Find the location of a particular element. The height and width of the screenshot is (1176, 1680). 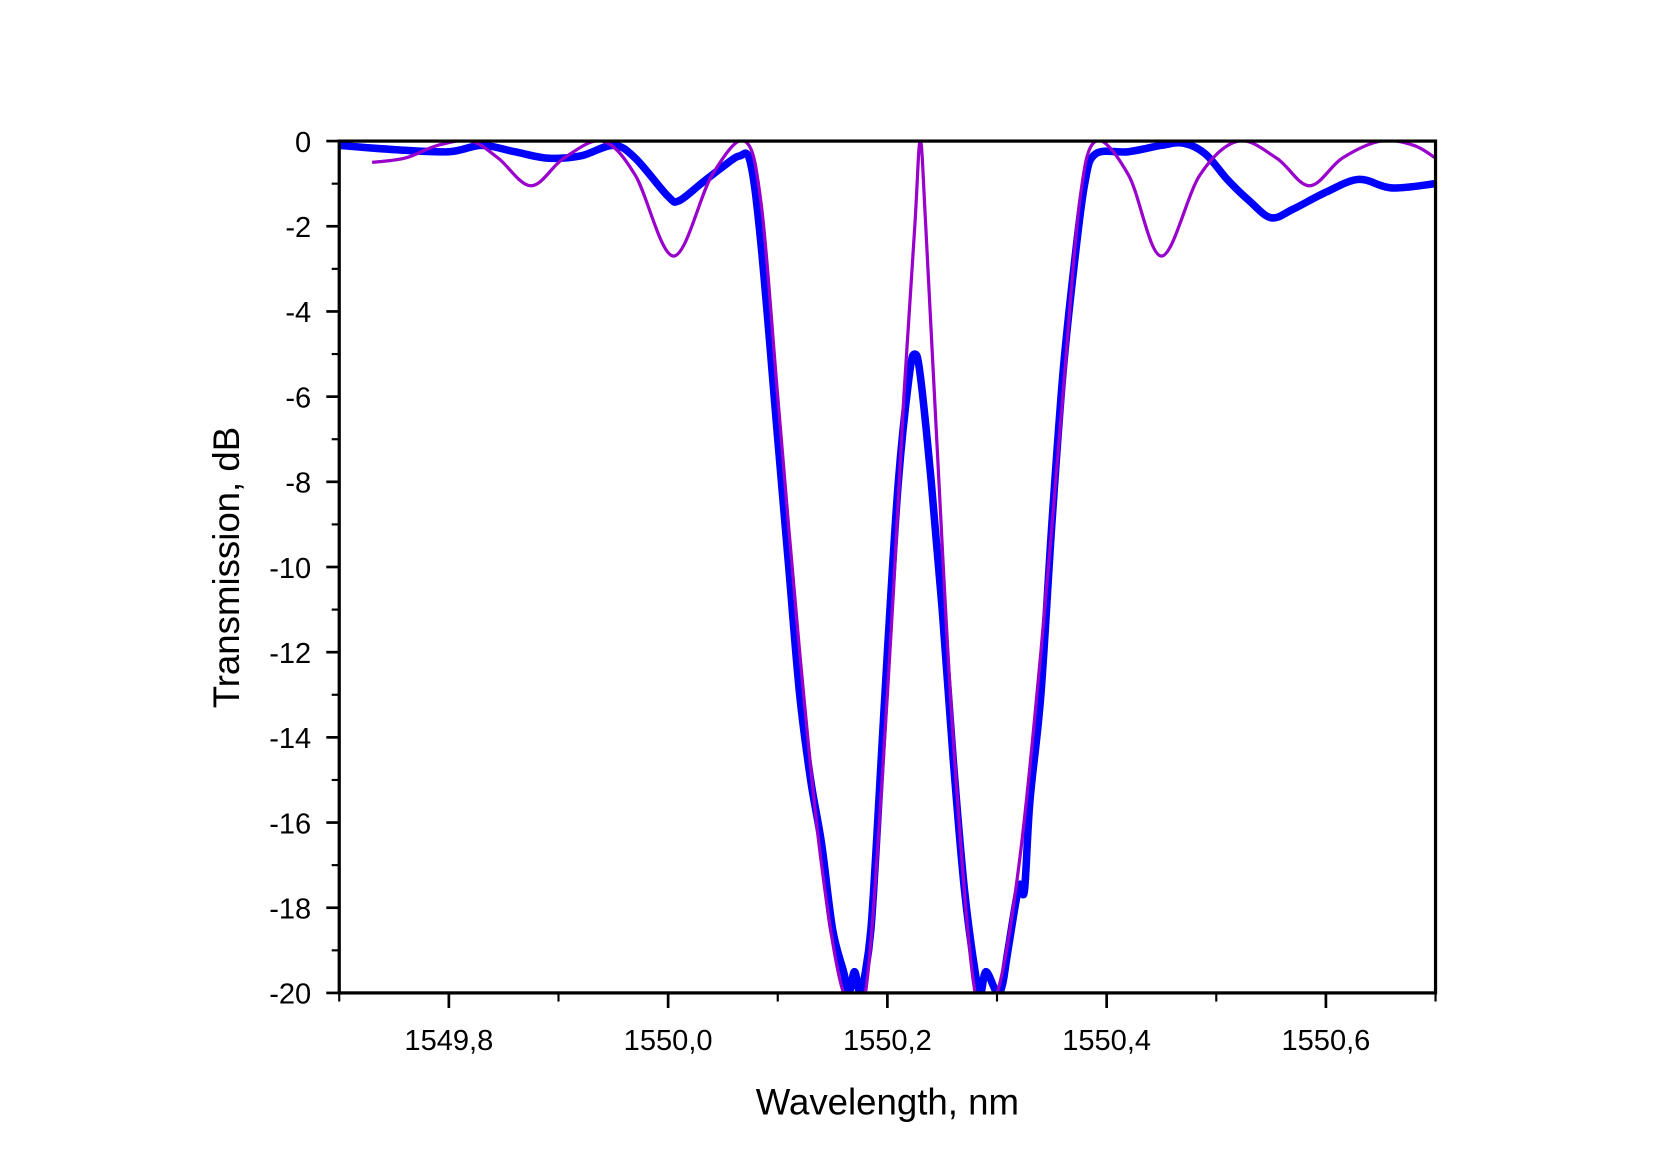

x-tick-label: 1550,6 is located at coordinates (1325, 1041).